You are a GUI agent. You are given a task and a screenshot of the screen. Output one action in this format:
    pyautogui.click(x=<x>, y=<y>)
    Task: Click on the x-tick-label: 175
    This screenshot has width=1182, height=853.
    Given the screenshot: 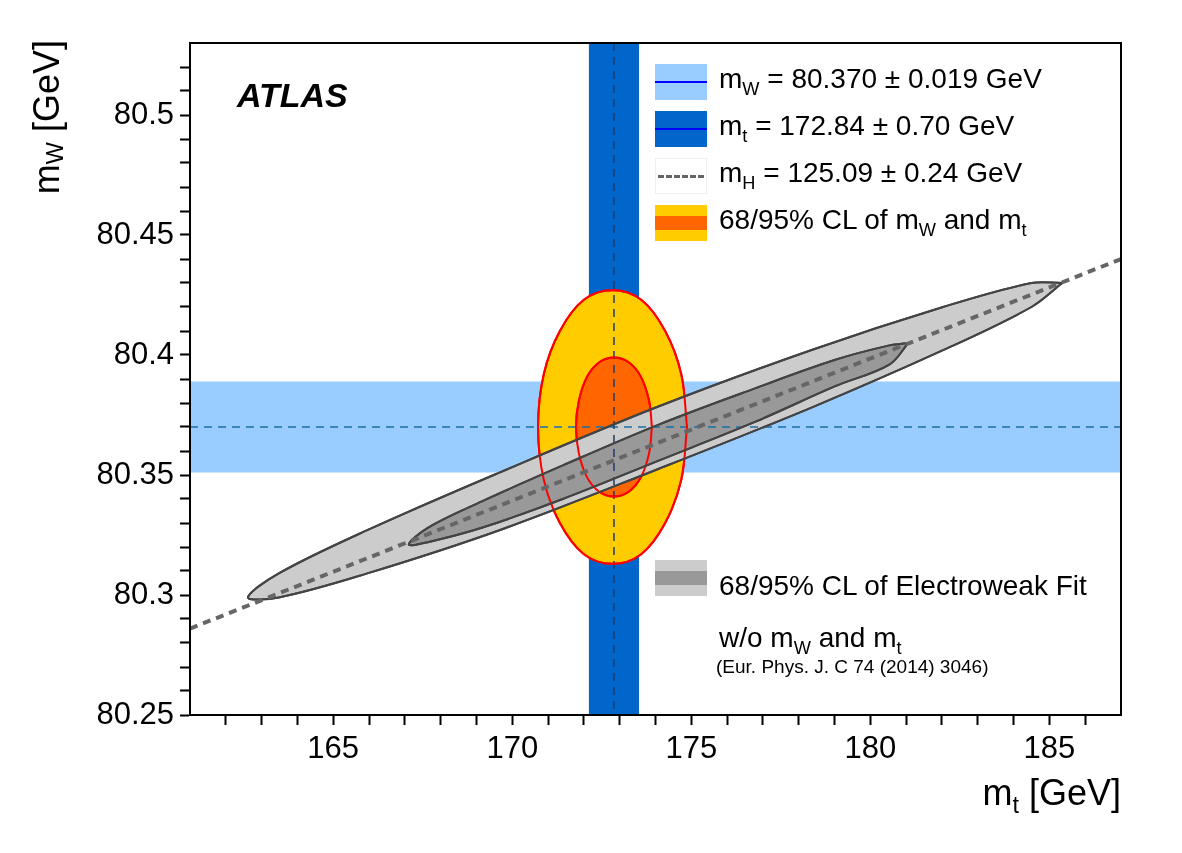 What is the action you would take?
    pyautogui.click(x=691, y=748)
    